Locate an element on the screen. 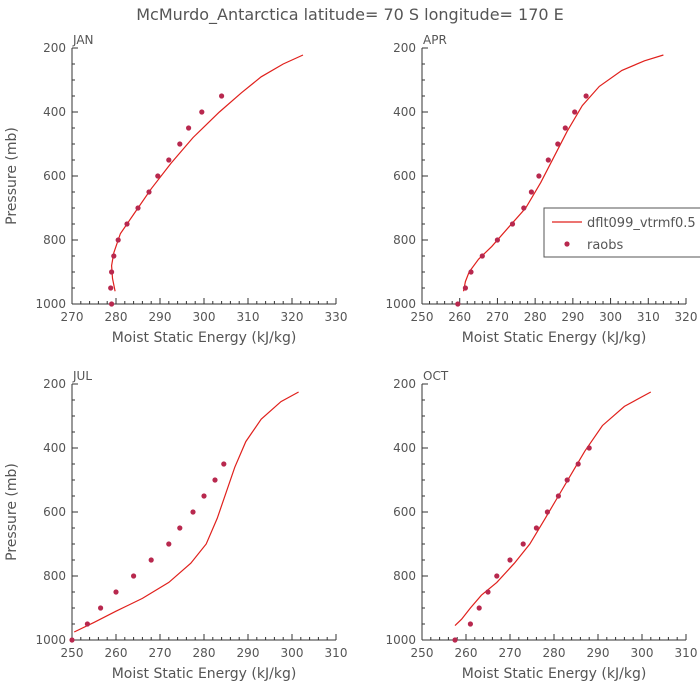  panel-label: JAN is located at coordinates (83, 40).